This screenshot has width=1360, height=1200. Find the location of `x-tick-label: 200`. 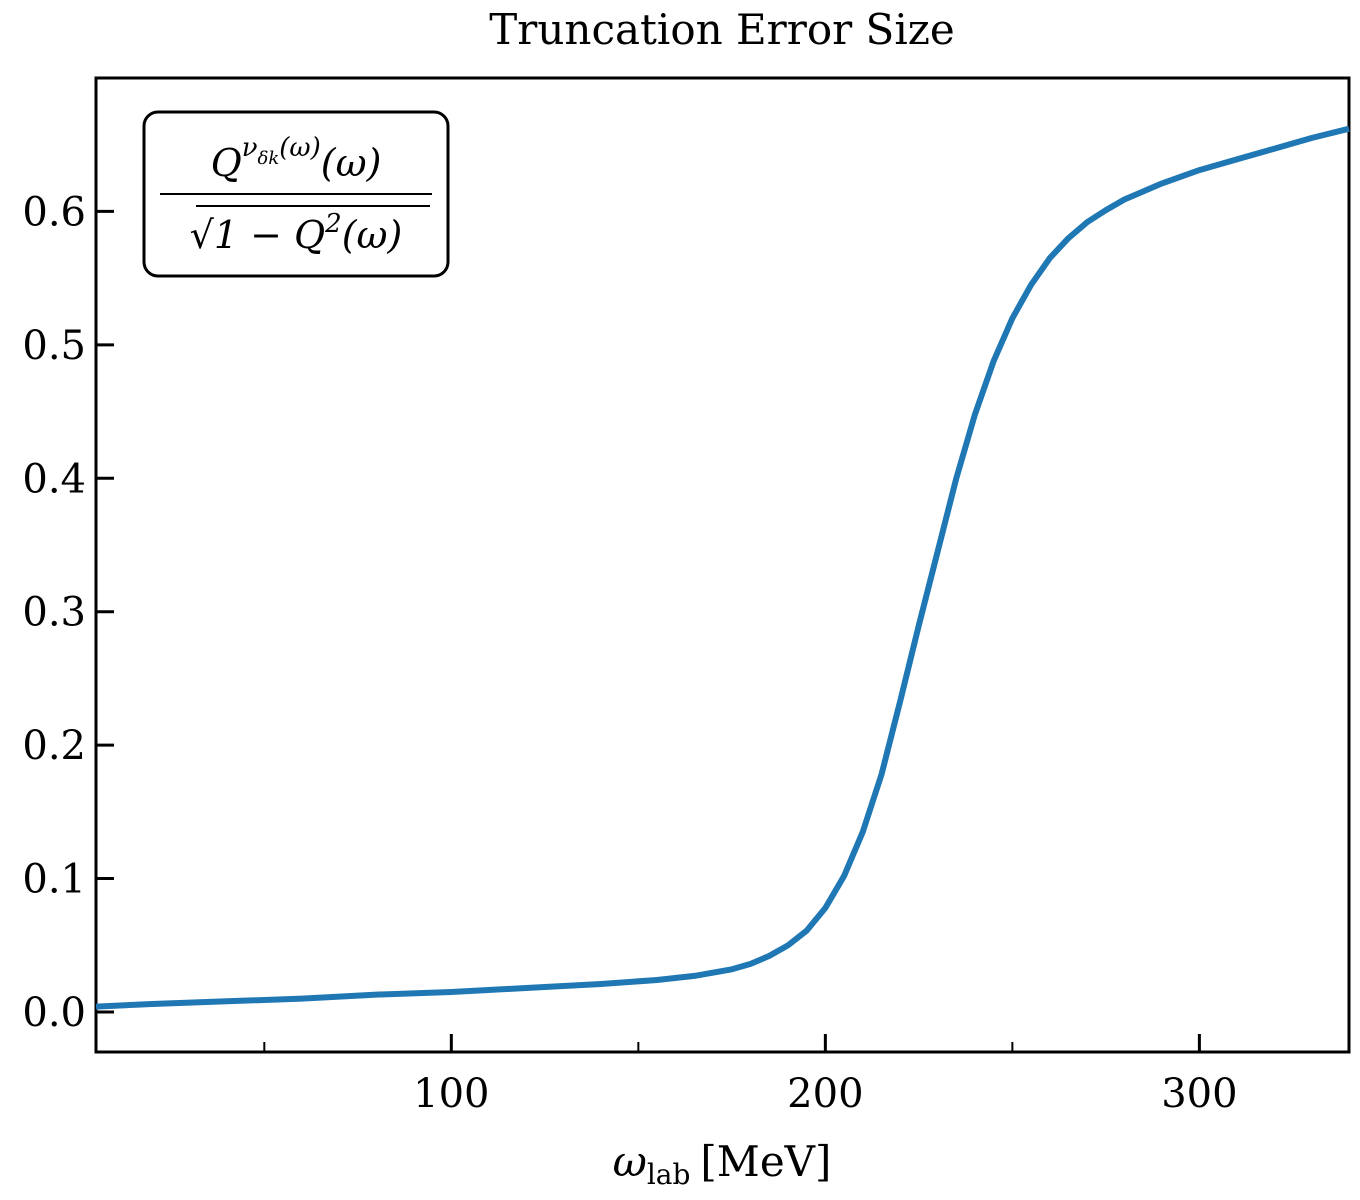

x-tick-label: 200 is located at coordinates (825, 1094).